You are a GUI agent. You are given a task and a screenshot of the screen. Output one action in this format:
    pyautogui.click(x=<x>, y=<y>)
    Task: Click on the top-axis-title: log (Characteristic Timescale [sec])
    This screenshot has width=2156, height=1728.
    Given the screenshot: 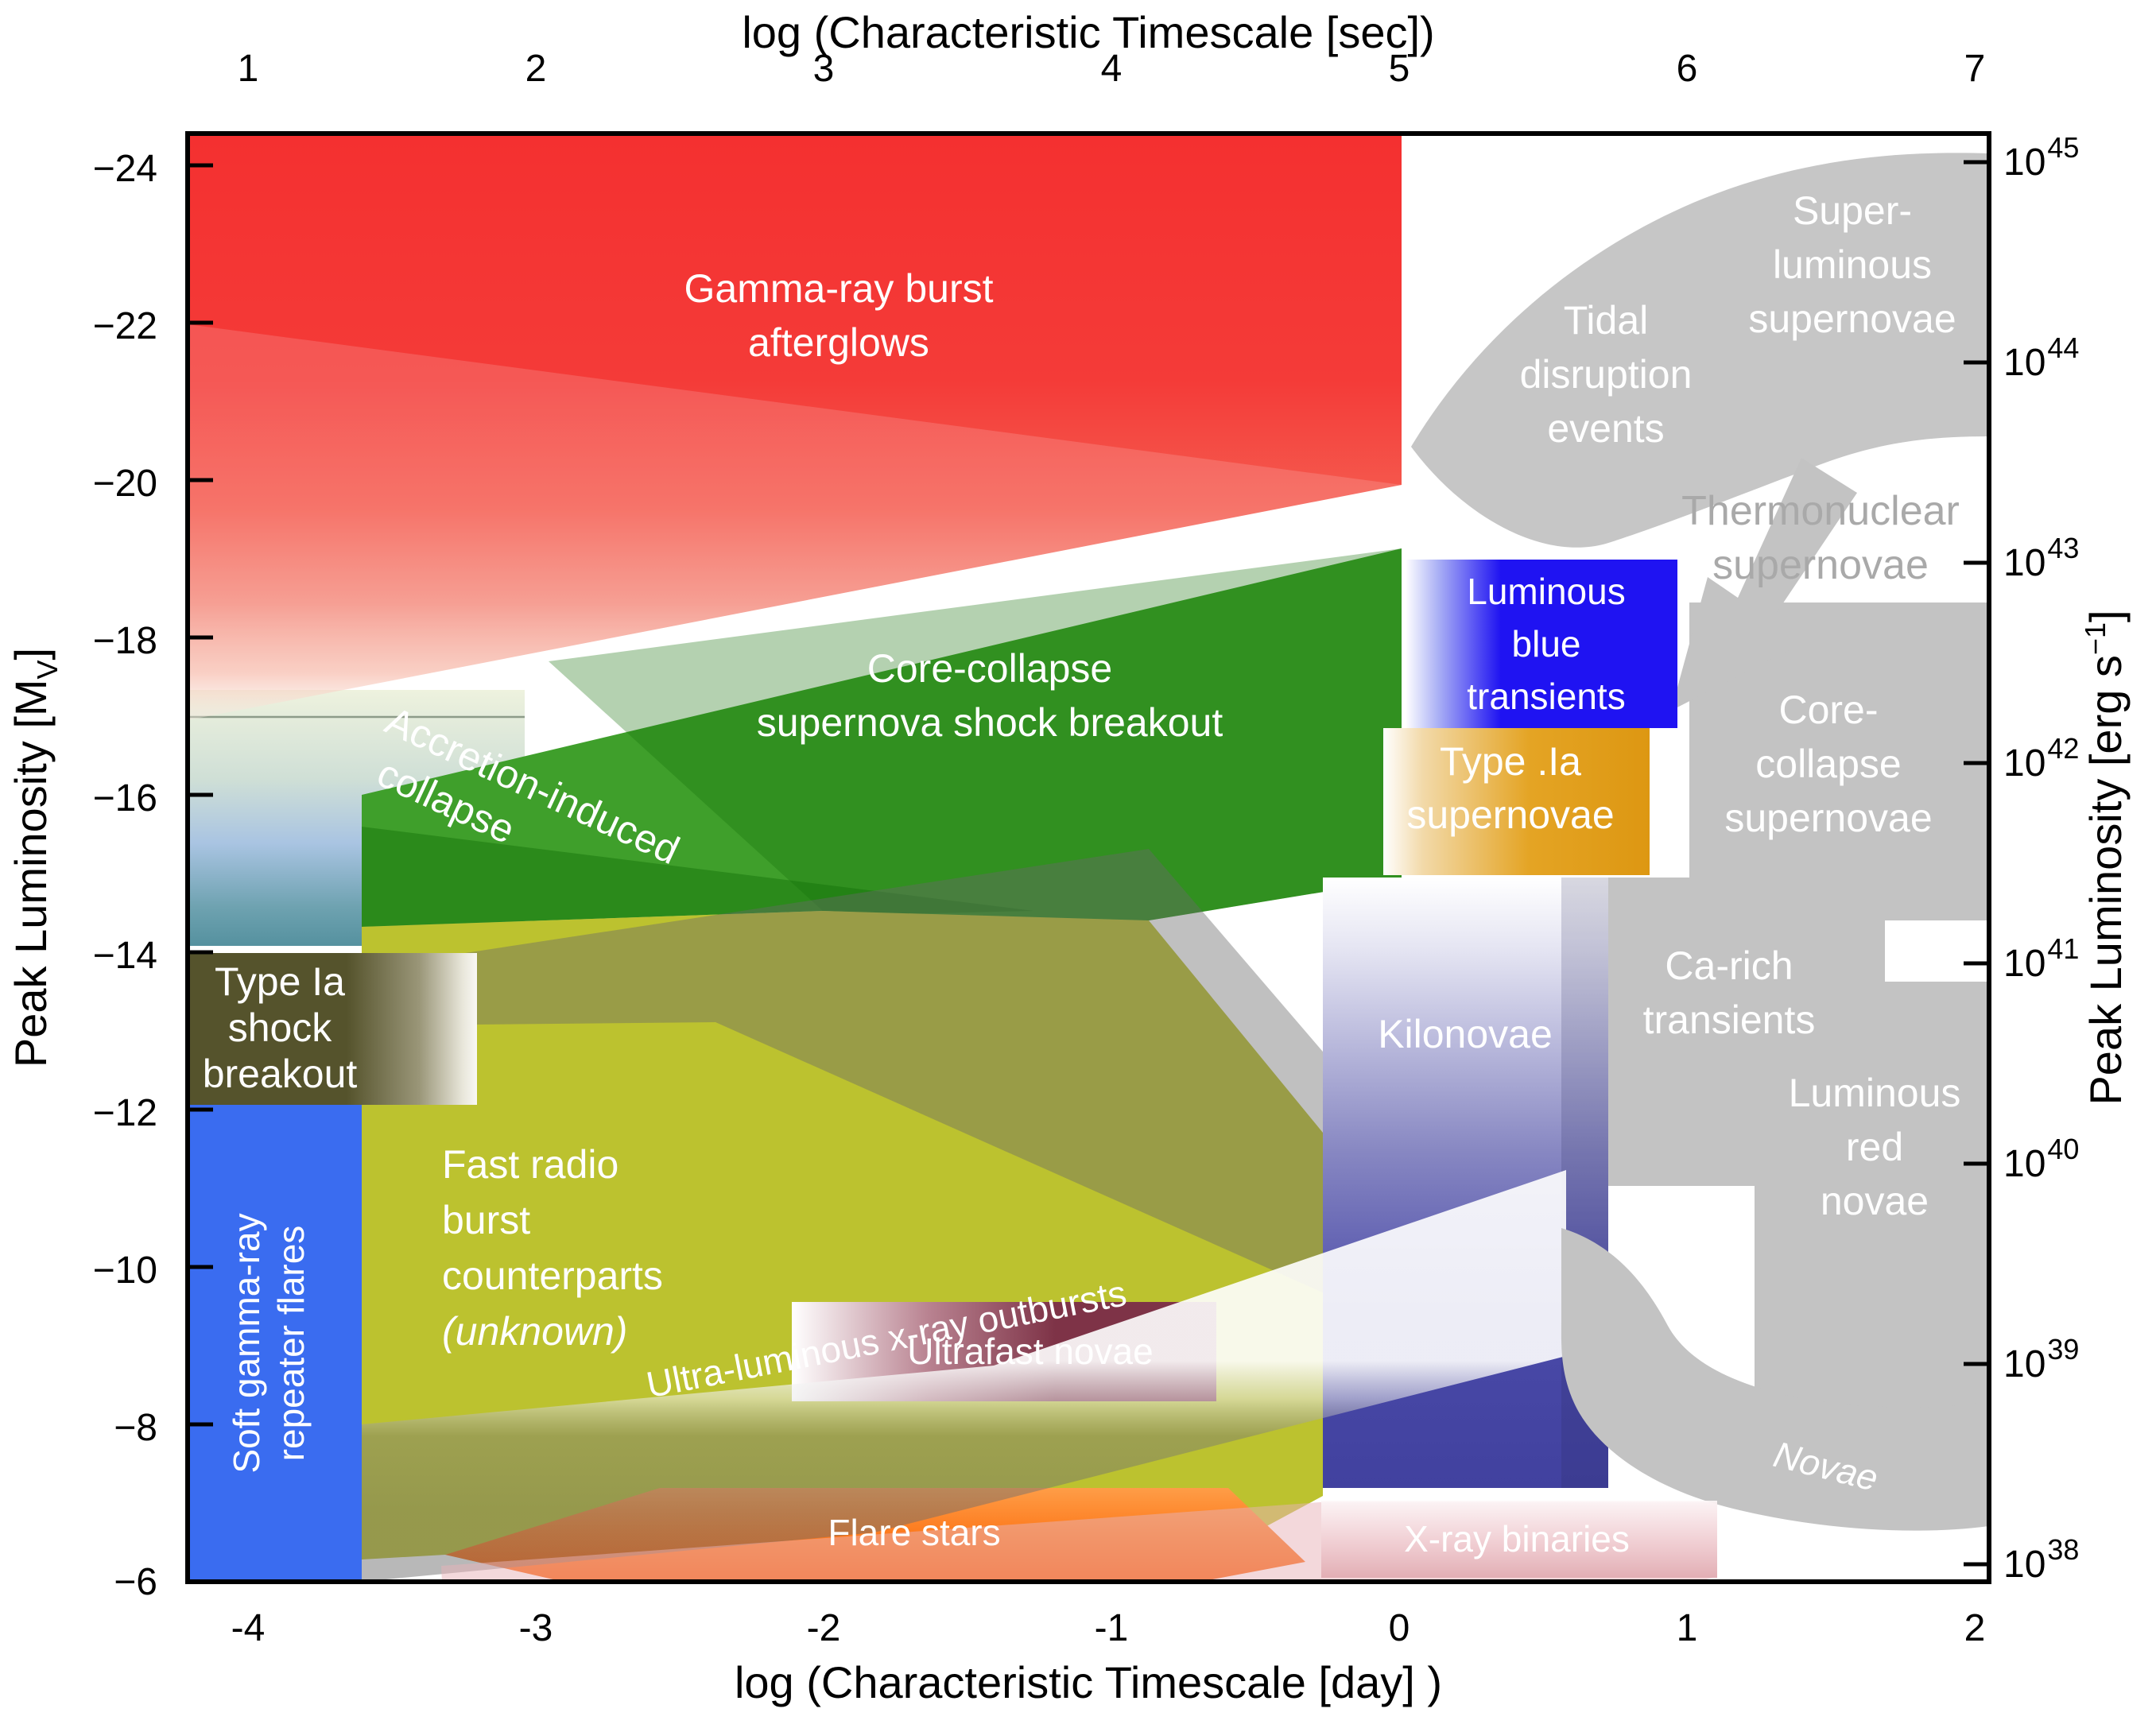 What is the action you would take?
    pyautogui.click(x=1088, y=32)
    